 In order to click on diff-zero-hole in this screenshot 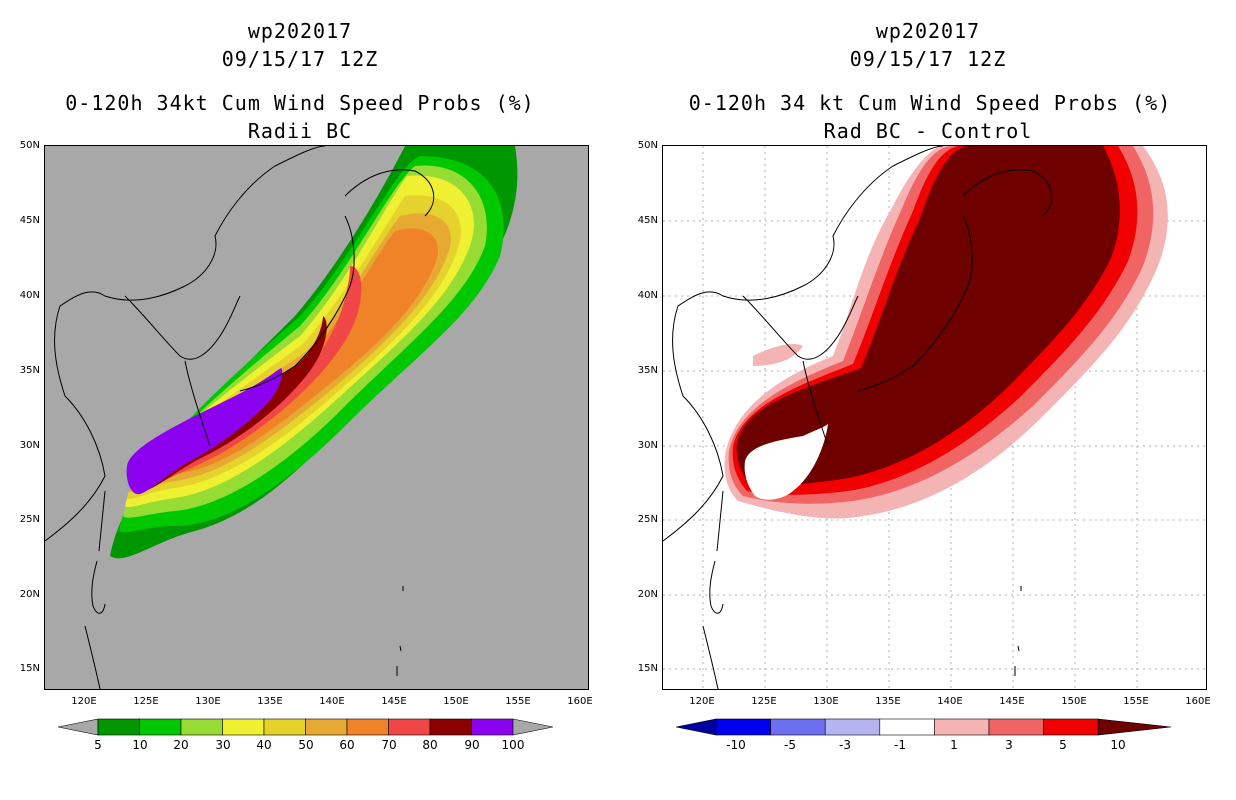, I will do `click(786, 462)`.